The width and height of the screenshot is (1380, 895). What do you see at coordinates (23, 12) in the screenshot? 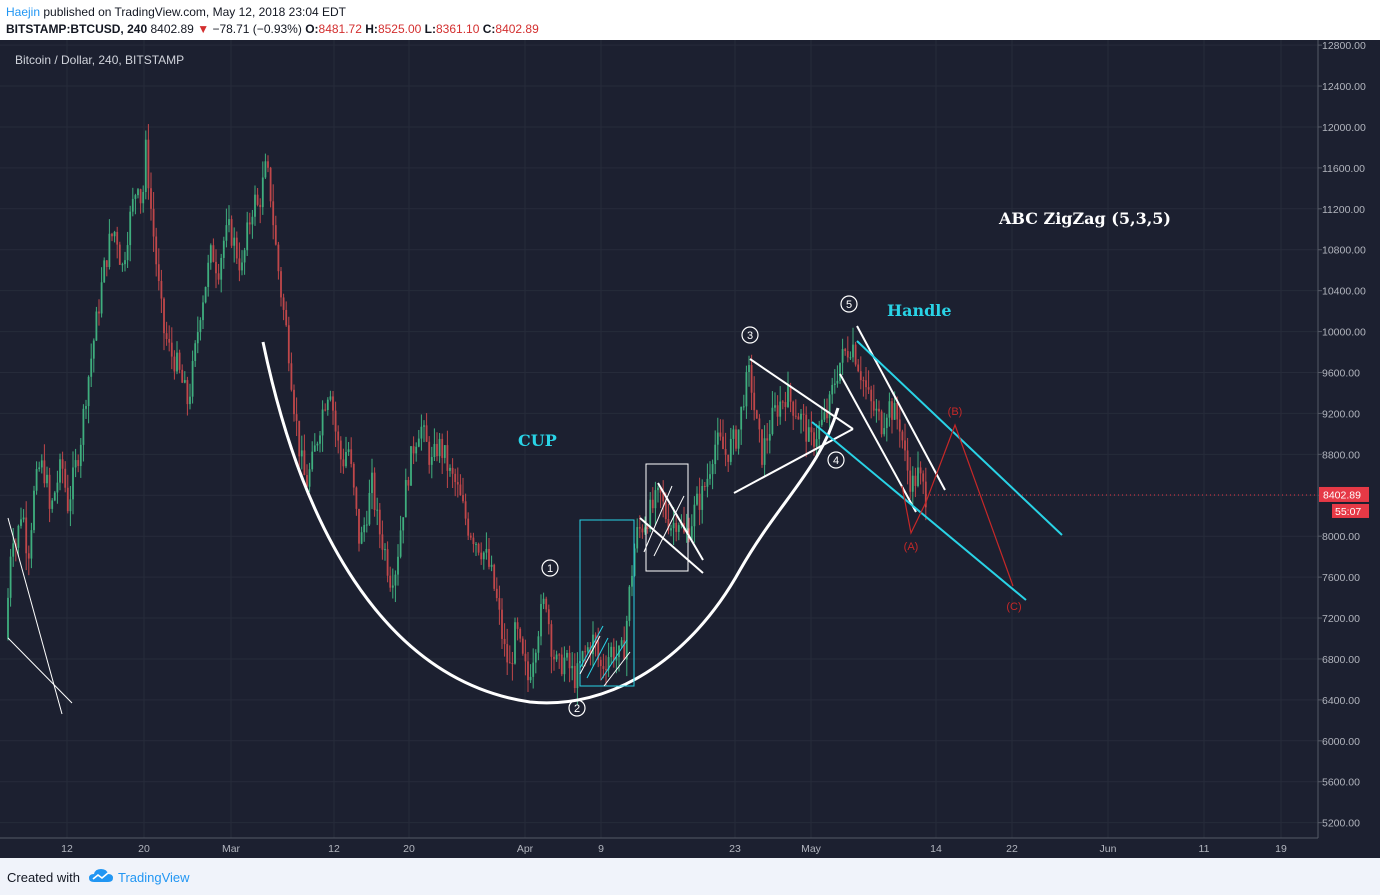
I see `author-link: Haejin` at bounding box center [23, 12].